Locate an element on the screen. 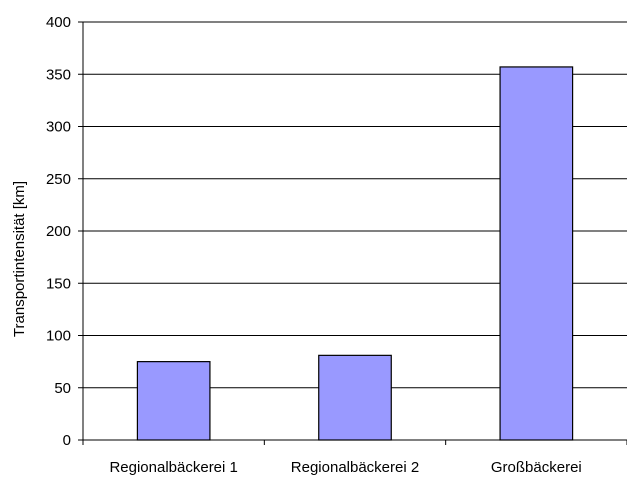  category-label: Regionalbäckerei 2 is located at coordinates (355, 467).